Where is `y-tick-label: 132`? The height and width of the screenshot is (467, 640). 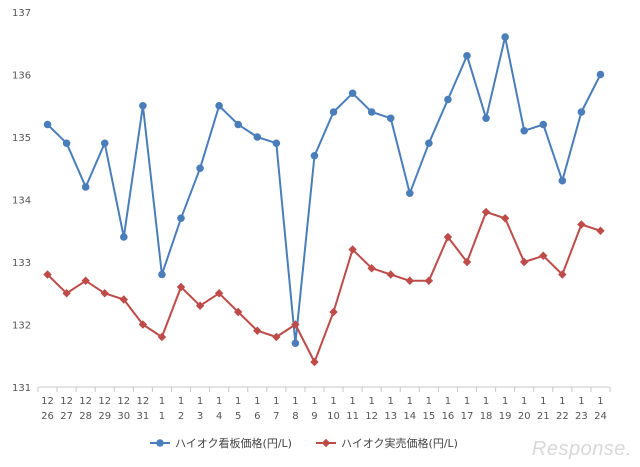
y-tick-label: 132 is located at coordinates (21, 326).